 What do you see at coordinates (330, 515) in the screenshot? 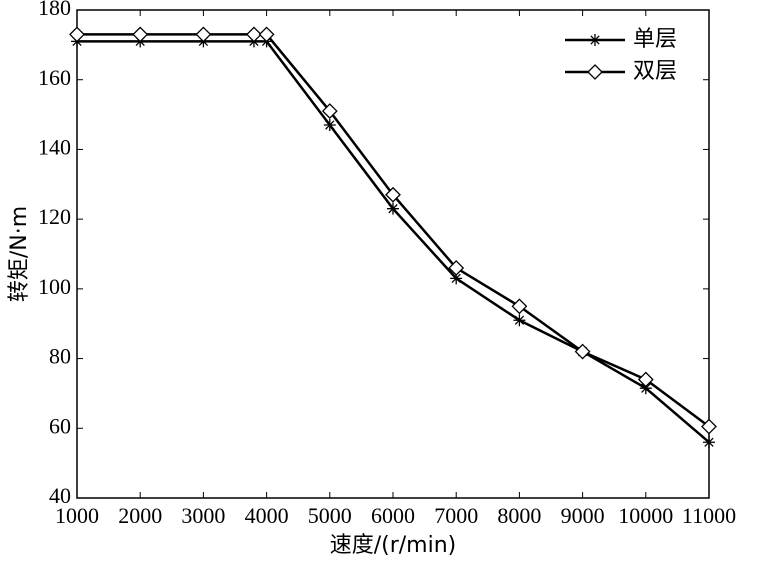
I see `x-tick-label: 5000` at bounding box center [330, 515].